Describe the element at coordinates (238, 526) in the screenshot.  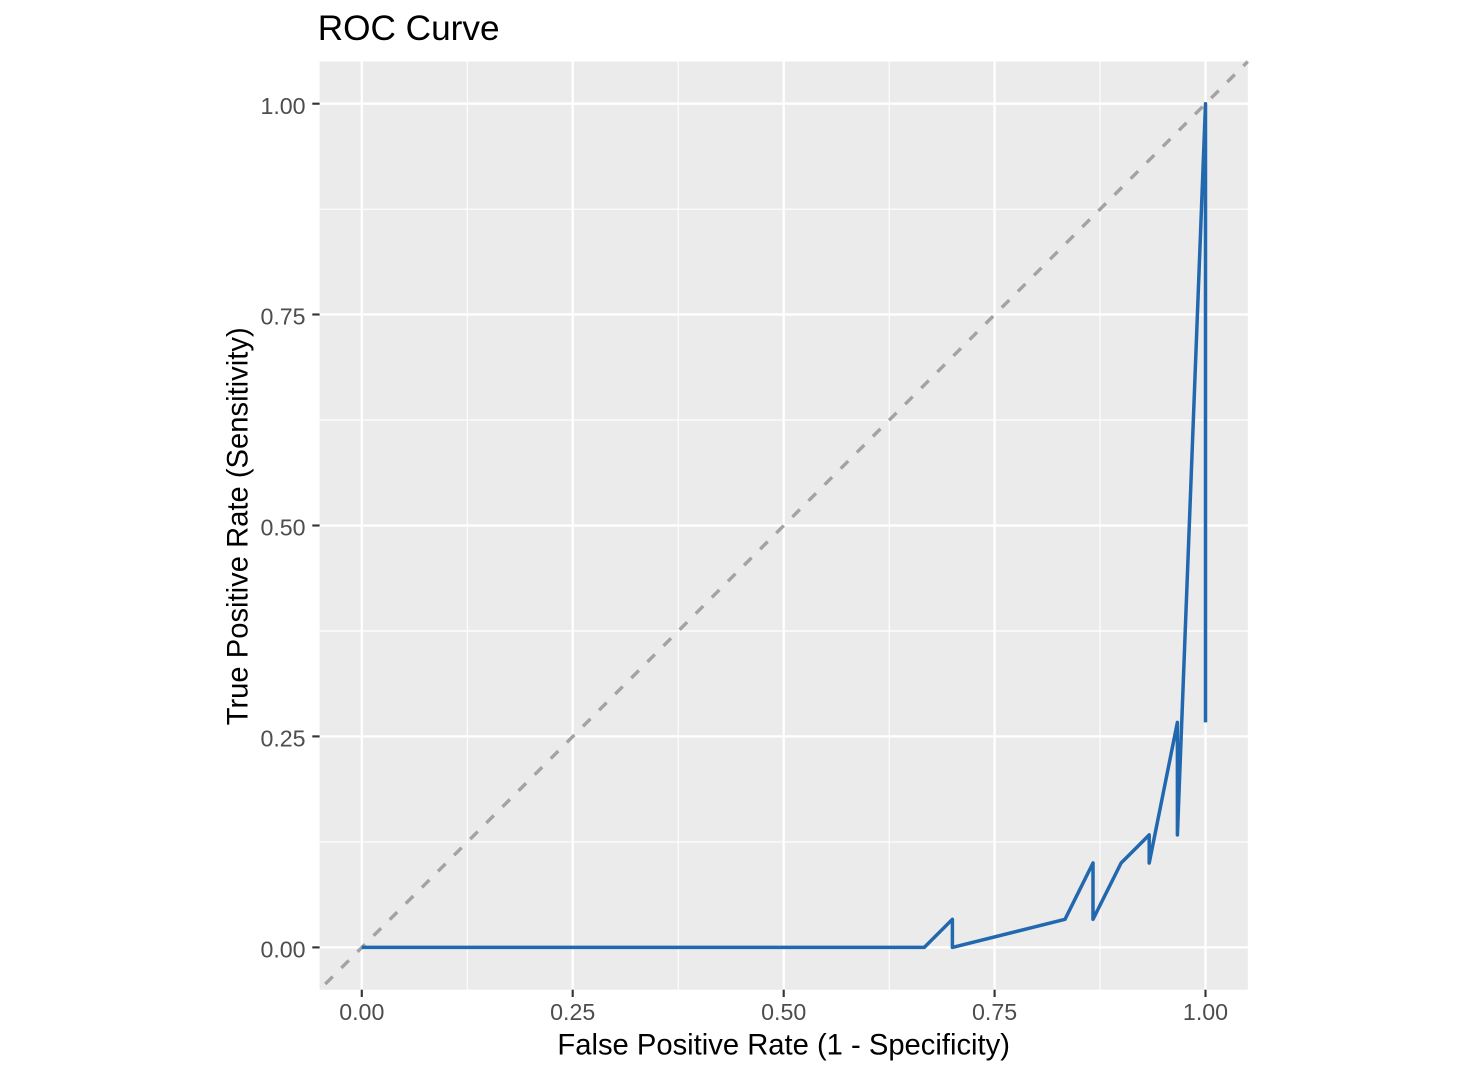
I see `svg-text:True Positive Rate (Sensitivit: True Positive Rate (Sensitivity)` at that location.